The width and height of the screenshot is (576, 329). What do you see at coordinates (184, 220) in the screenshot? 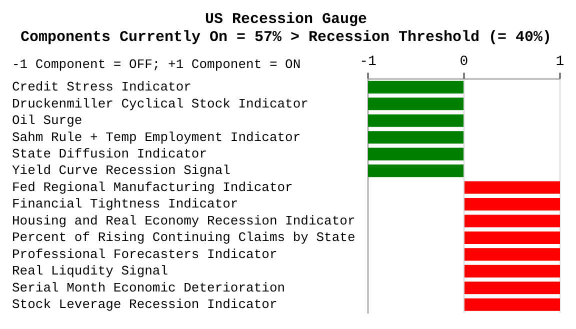
I see `y-tick-label: Housing and Real Economy Recession Indicator` at bounding box center [184, 220].